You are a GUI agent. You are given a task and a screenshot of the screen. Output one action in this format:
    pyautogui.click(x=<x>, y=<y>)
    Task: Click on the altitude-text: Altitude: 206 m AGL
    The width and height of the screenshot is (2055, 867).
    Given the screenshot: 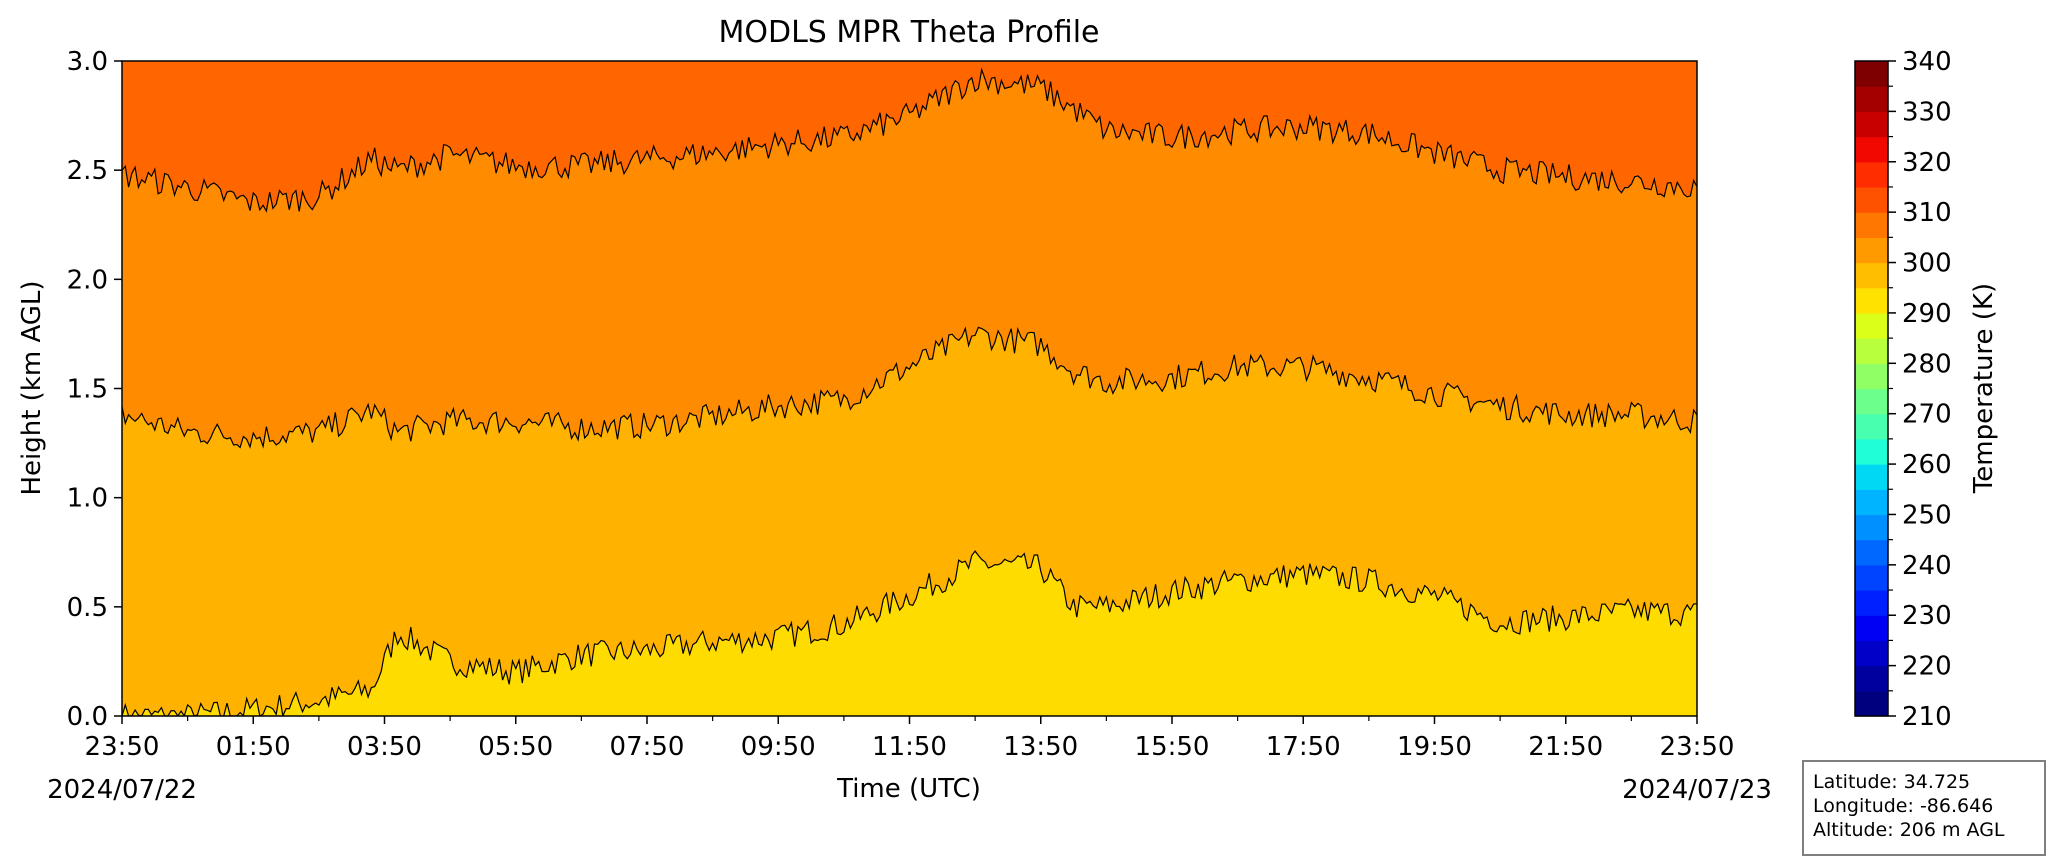 What is the action you would take?
    pyautogui.click(x=1909, y=830)
    